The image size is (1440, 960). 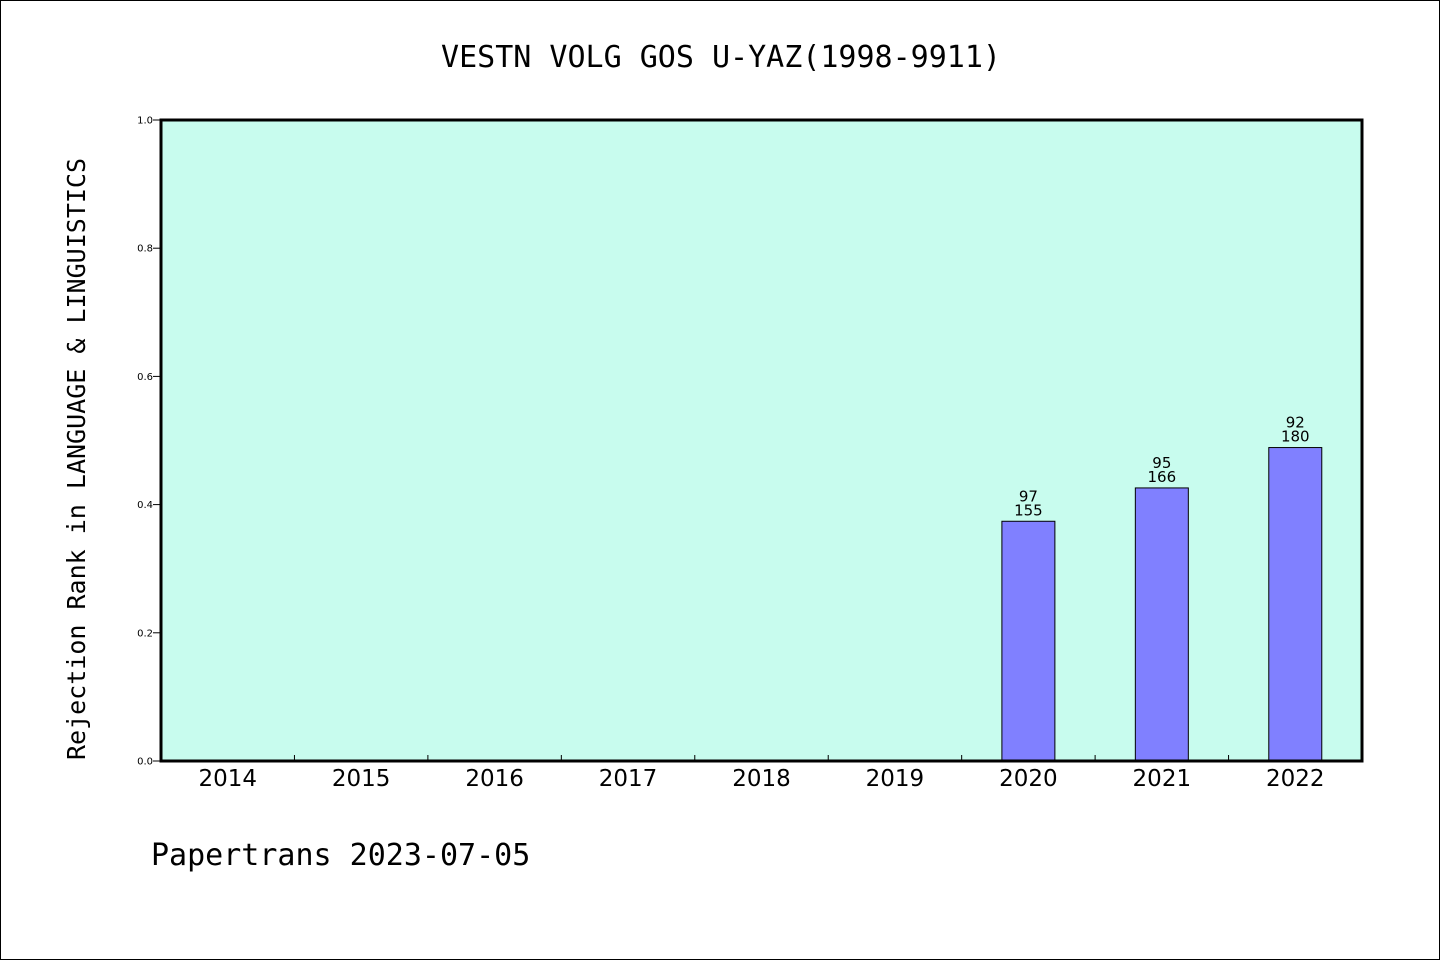 What do you see at coordinates (1028, 496) in the screenshot?
I see `bar-label-rank: 97` at bounding box center [1028, 496].